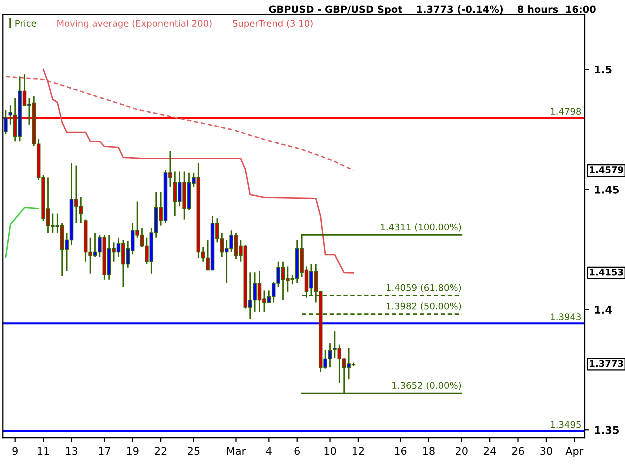 The image size is (625, 469). What do you see at coordinates (297, 451) in the screenshot?
I see `x-tick-label: 6` at bounding box center [297, 451].